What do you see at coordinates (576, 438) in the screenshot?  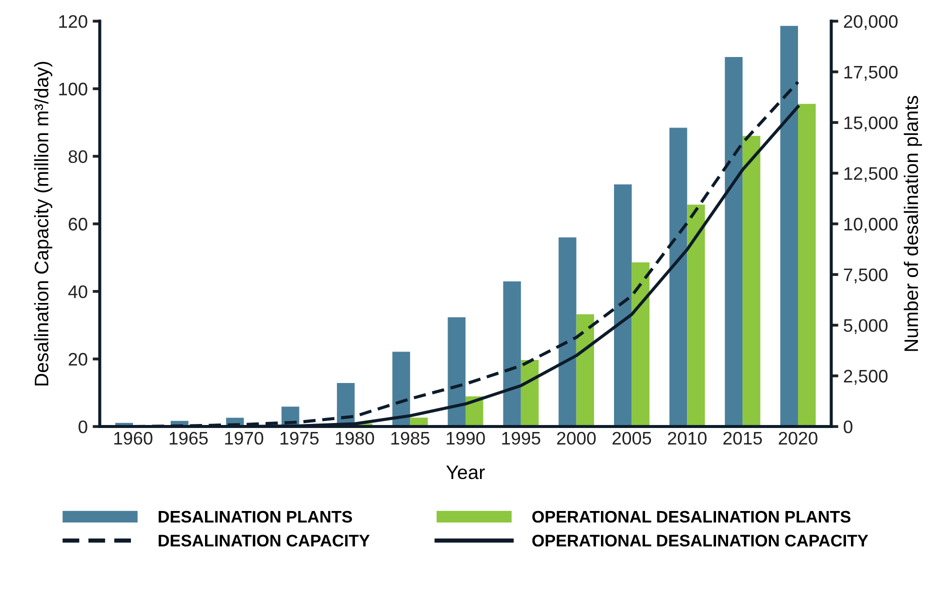 I see `x-tick-label: 2000` at bounding box center [576, 438].